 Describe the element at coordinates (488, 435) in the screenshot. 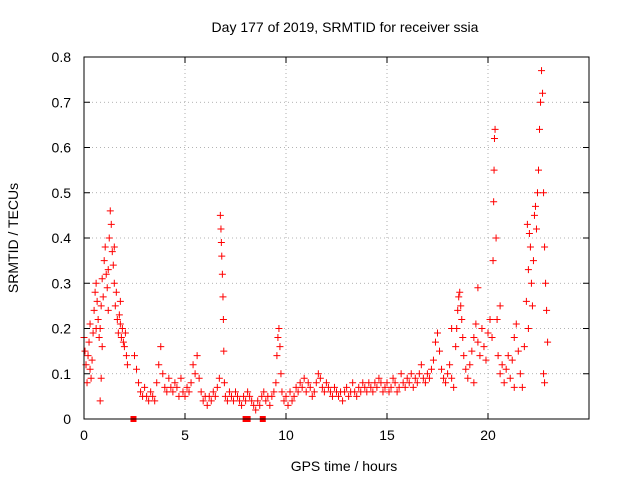

I see `x-tick-label: 20` at that location.